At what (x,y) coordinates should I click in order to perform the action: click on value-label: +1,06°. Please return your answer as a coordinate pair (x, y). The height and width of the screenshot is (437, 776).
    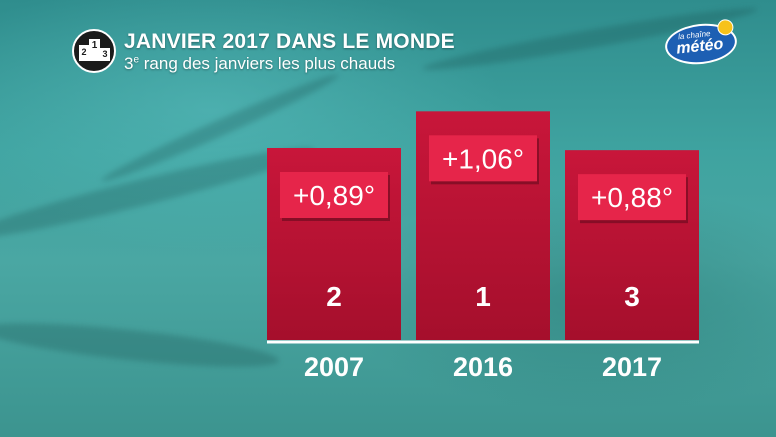
    Looking at the image, I should click on (483, 158).